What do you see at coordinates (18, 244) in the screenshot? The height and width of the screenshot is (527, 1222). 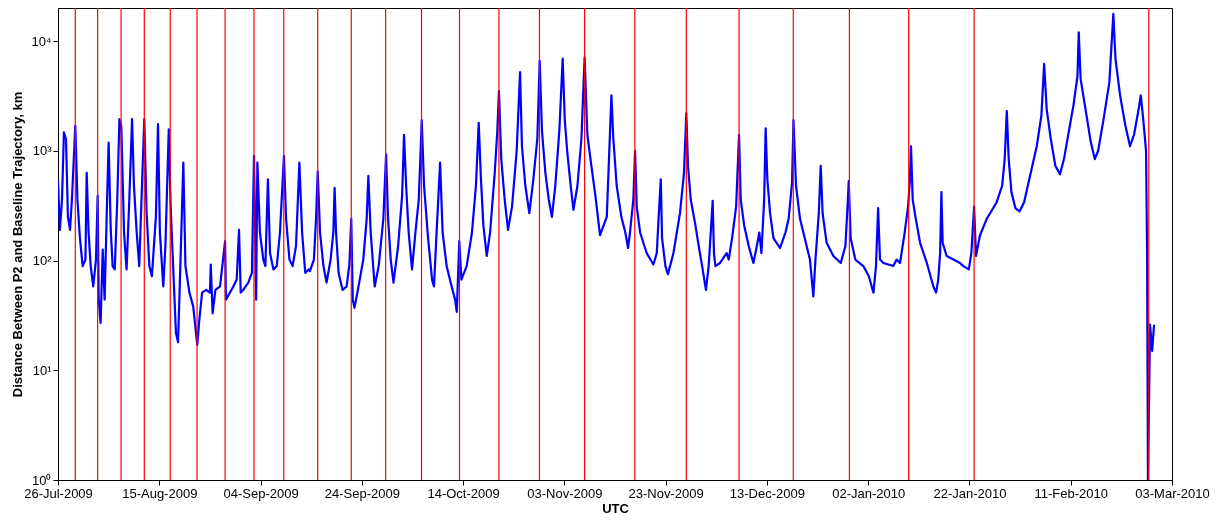 I see `y-axis-title: Distance Between P2 and Baseline Trajectory, km` at bounding box center [18, 244].